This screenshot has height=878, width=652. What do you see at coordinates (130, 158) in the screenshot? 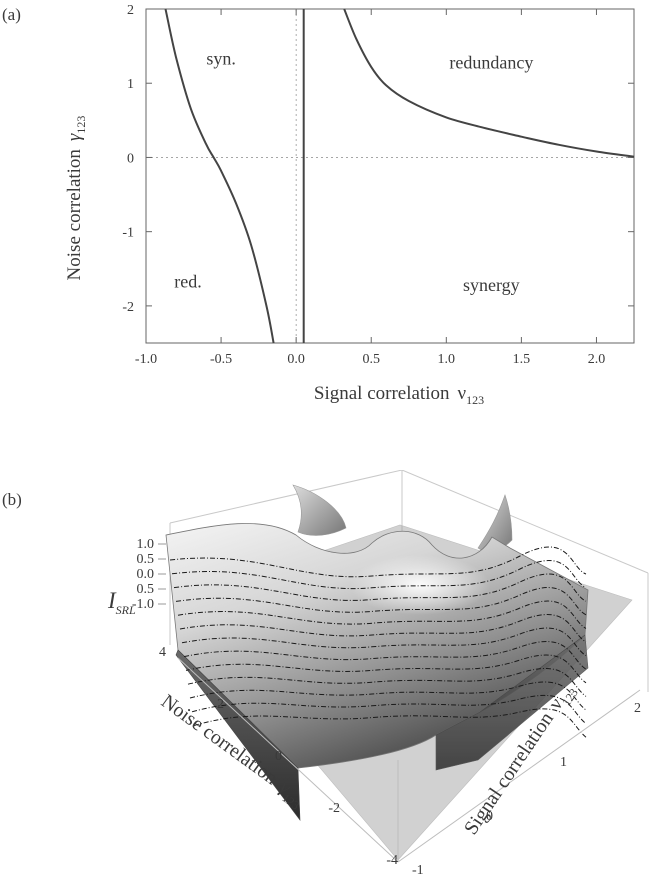
I see `panel-a-ytick-label: 0` at bounding box center [130, 158].